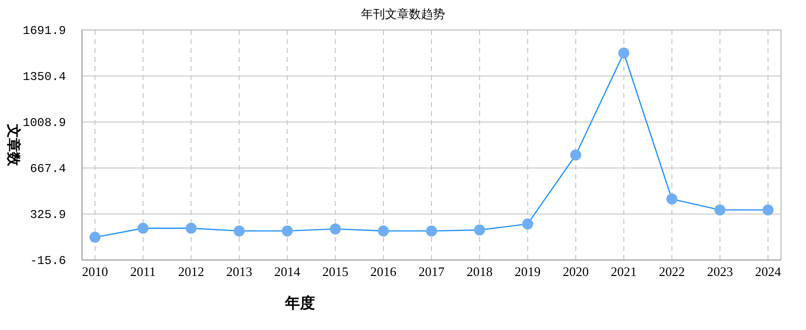 This screenshot has width=806, height=330. Describe the element at coordinates (13, 145) in the screenshot. I see `y-axis-title: 文章数` at that location.